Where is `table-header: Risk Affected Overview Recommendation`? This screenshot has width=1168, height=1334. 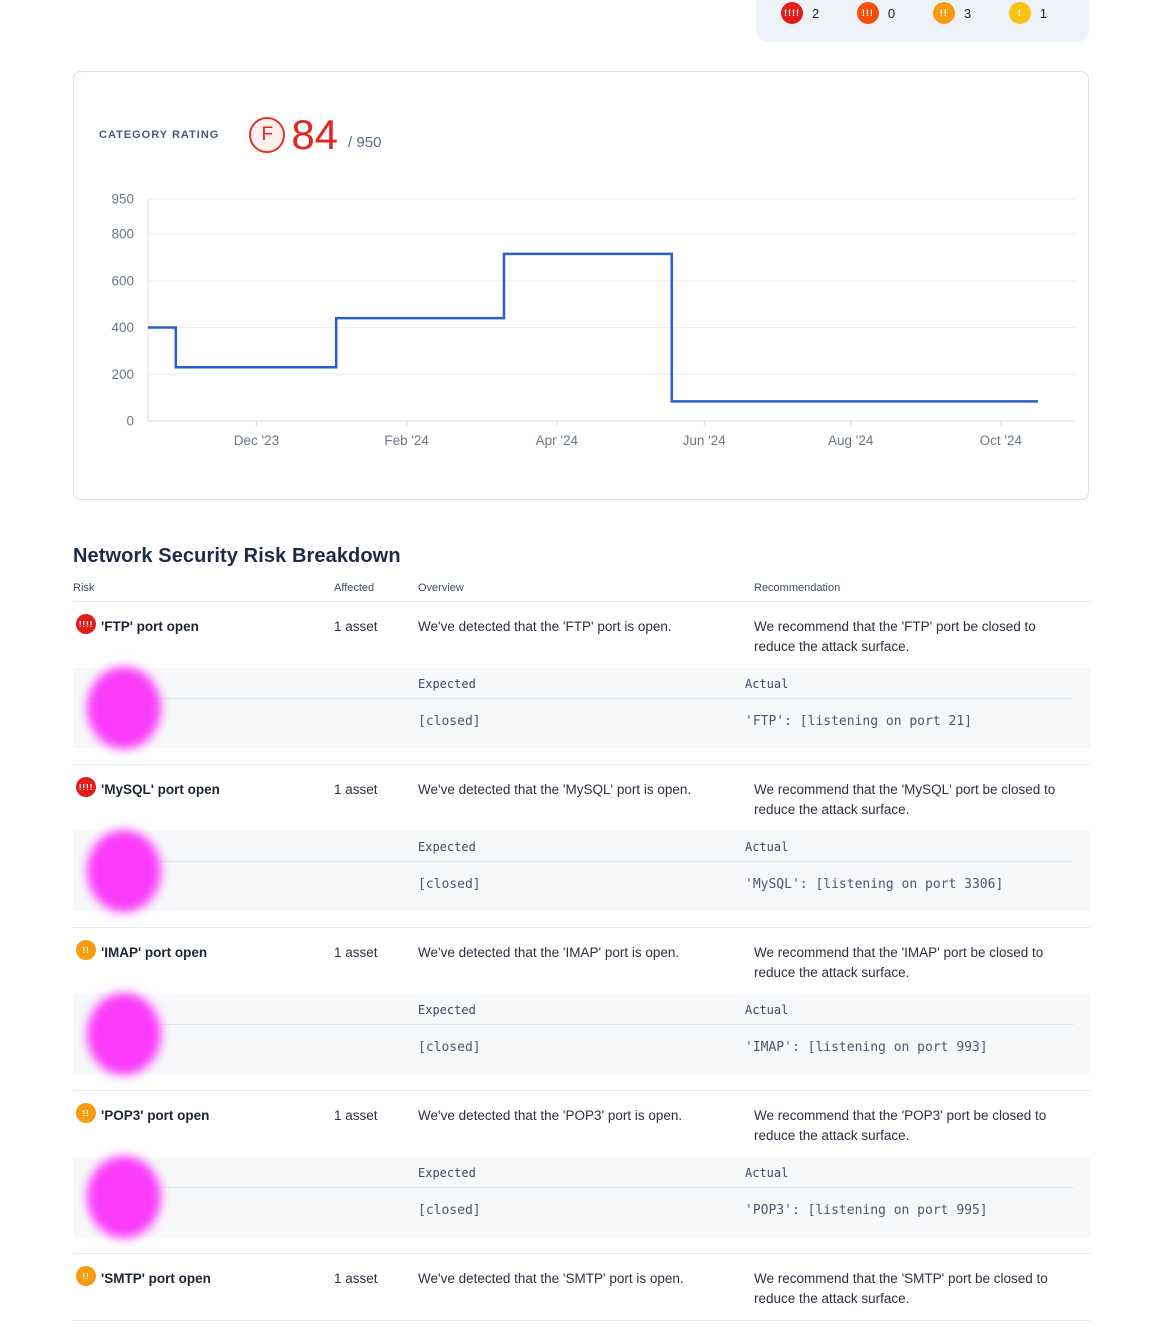 table-header: Risk Affected Overview Recommendation is located at coordinates (581, 589).